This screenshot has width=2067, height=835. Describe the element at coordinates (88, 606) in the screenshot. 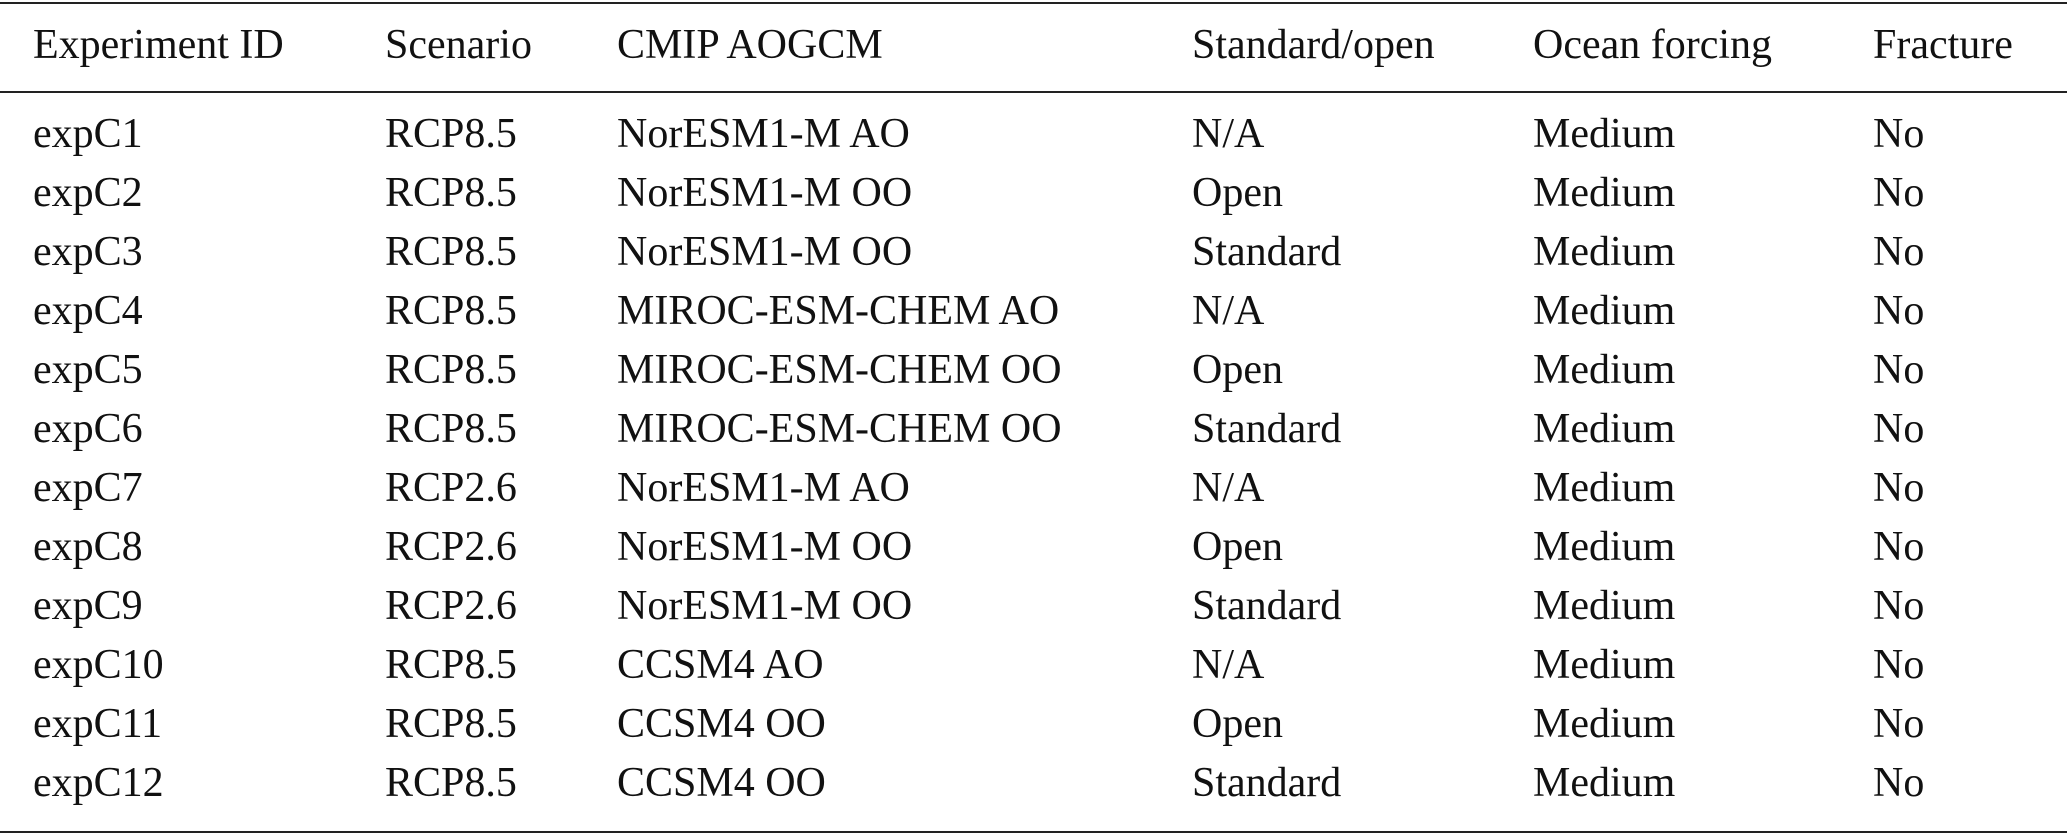

I see `table-cell: expC9` at that location.